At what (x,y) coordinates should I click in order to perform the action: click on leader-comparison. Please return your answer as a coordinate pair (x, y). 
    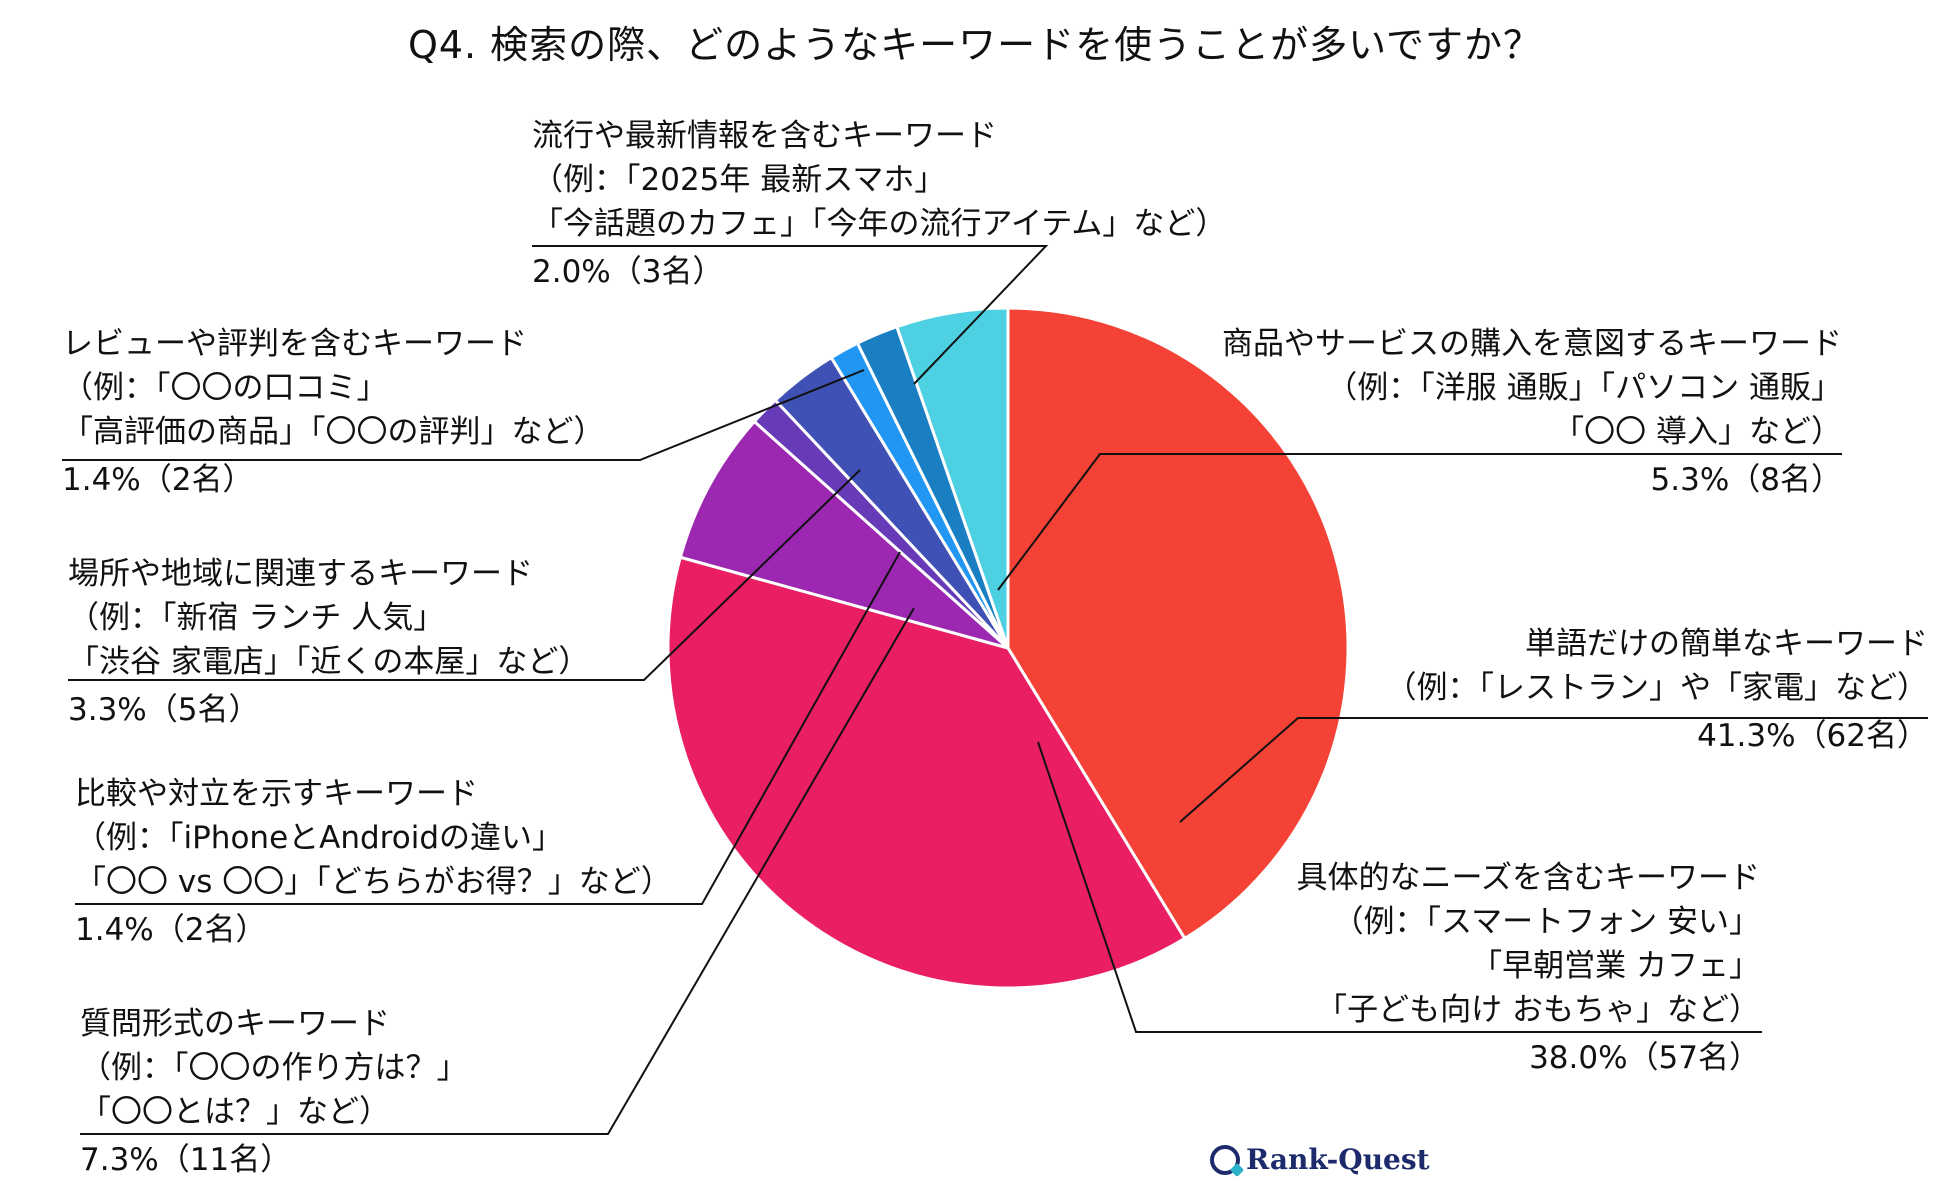
    Looking at the image, I should click on (488, 728).